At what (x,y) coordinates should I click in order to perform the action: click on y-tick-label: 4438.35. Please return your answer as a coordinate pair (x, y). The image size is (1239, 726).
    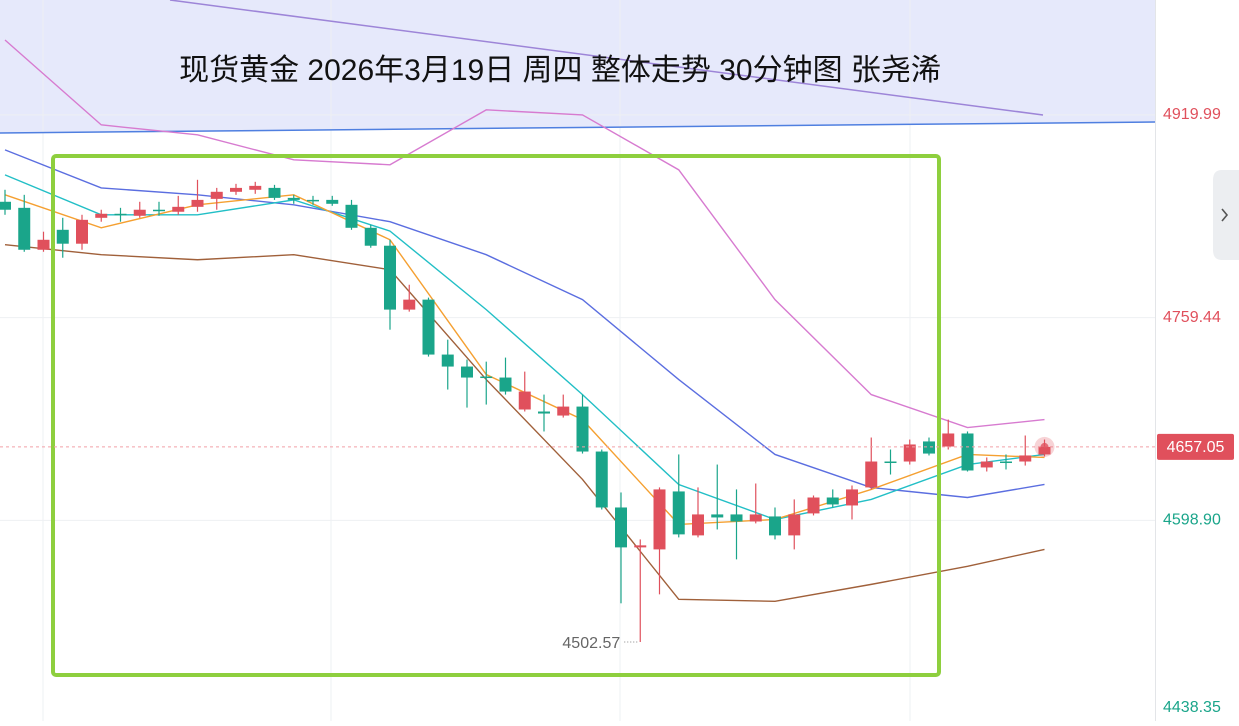
    Looking at the image, I should click on (1192, 707).